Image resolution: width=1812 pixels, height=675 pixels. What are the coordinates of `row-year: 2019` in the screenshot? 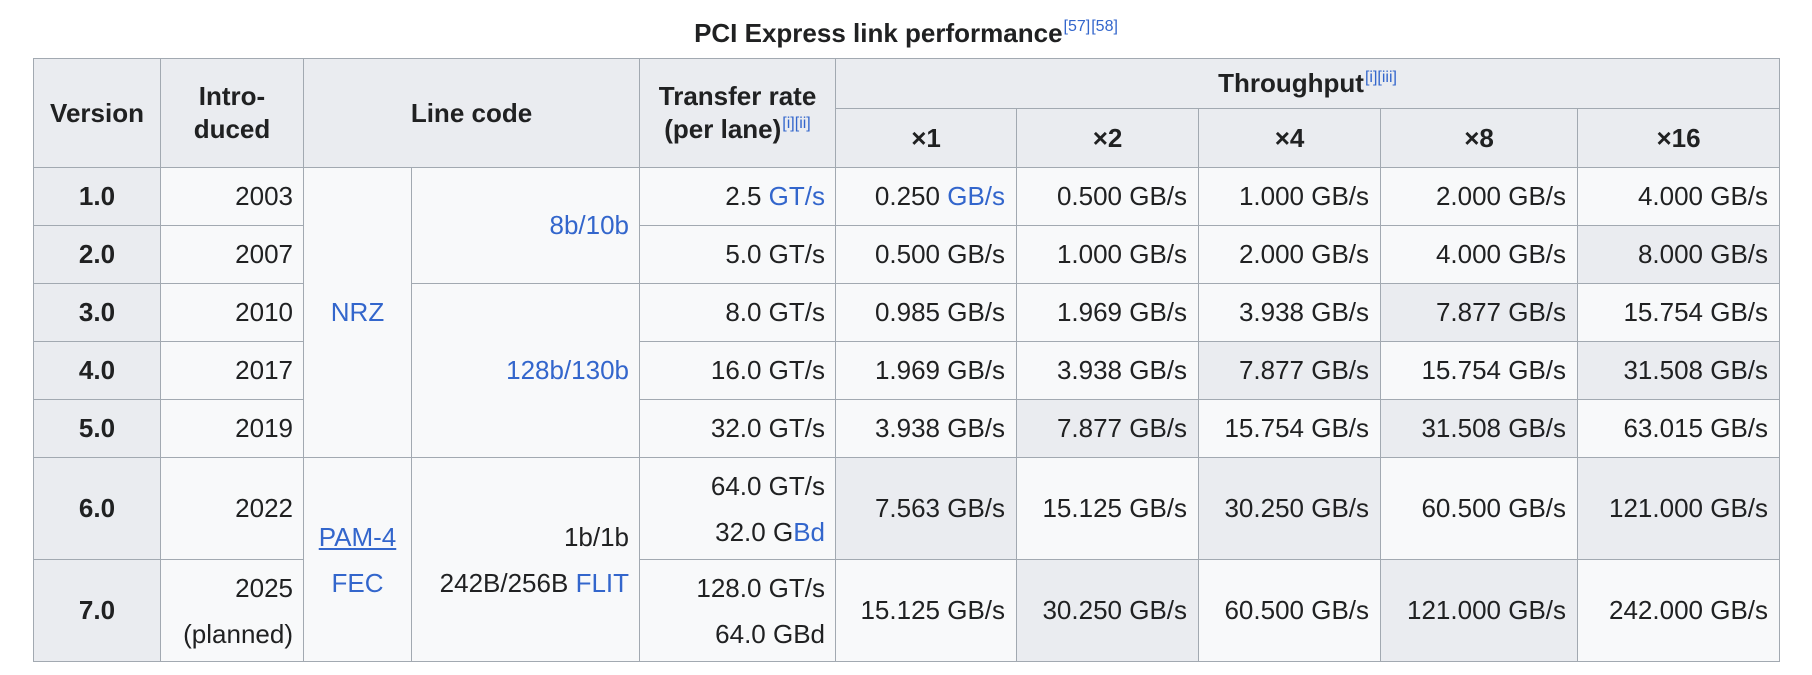 It's located at (232, 428).